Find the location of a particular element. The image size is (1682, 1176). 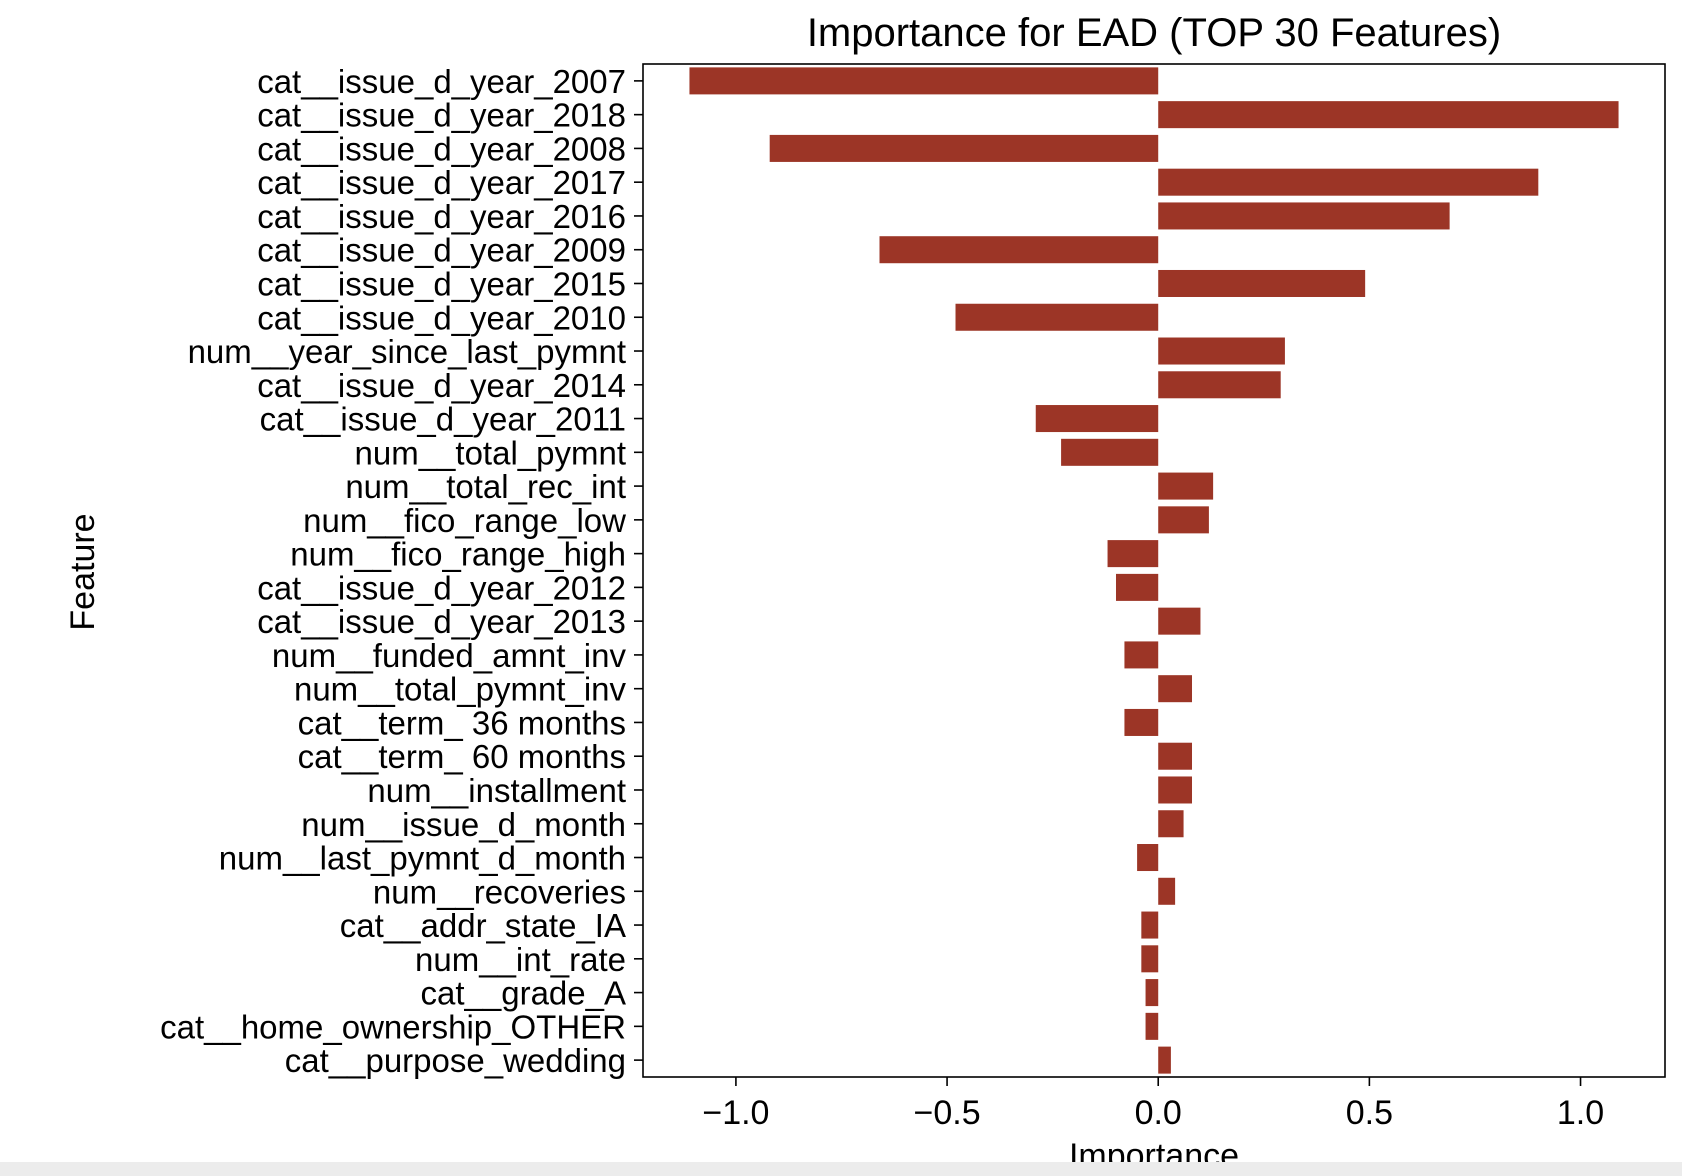

x-tick-label: −1.0 is located at coordinates (735, 1113).